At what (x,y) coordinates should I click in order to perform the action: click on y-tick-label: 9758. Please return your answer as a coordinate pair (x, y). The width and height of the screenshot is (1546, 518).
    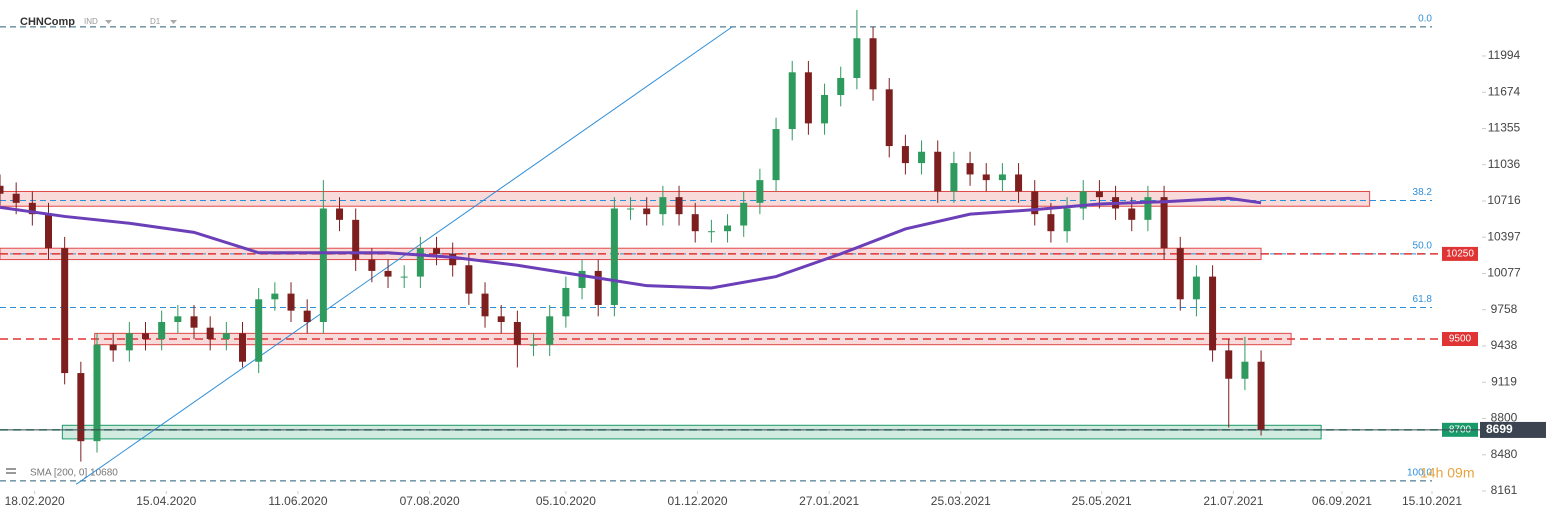
    Looking at the image, I should click on (1504, 309).